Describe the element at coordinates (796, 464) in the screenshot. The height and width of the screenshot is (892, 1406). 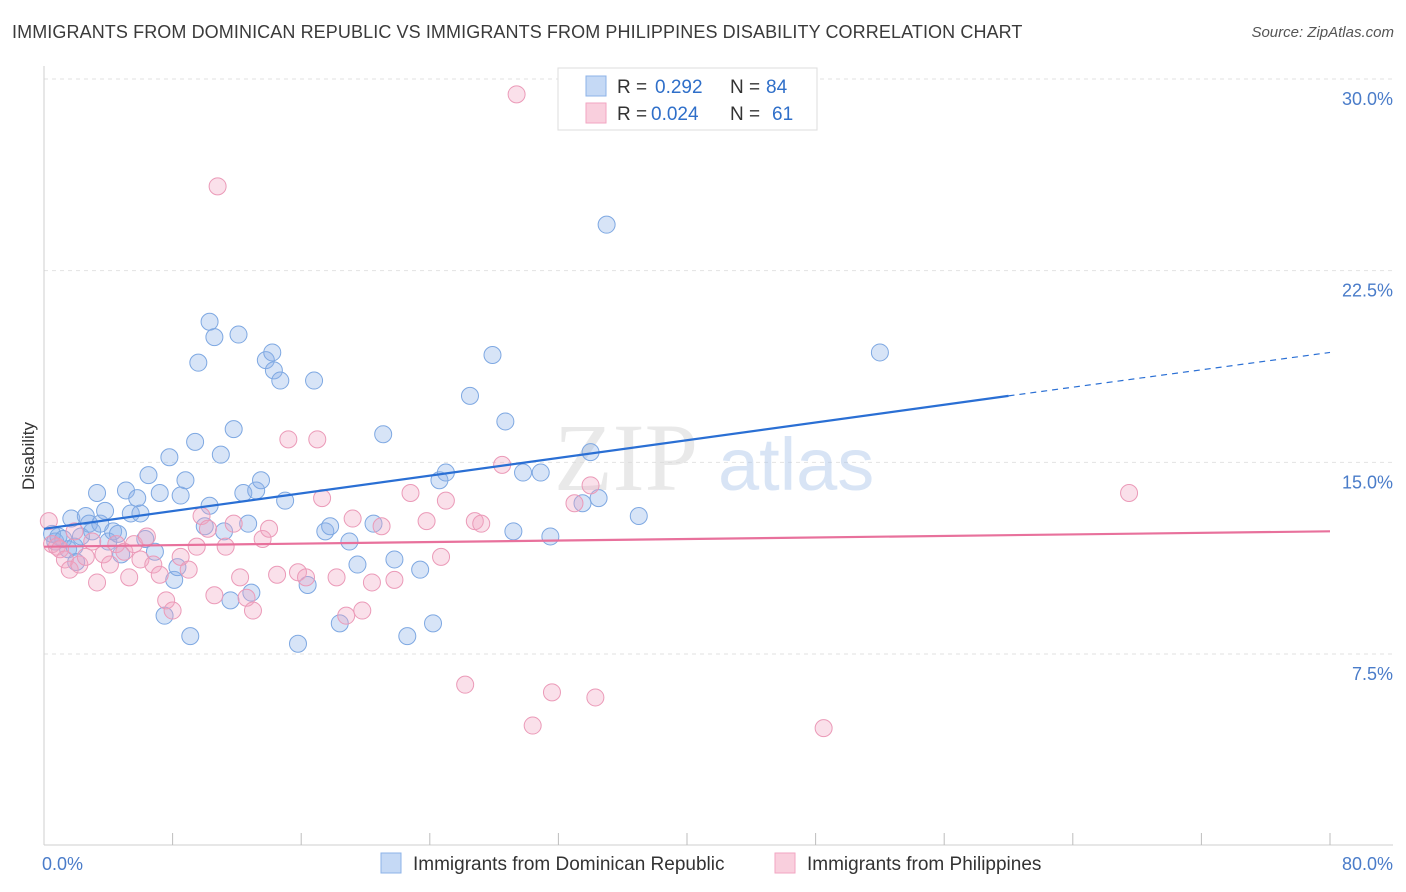
I see `watermark-atlas: atlas` at that location.